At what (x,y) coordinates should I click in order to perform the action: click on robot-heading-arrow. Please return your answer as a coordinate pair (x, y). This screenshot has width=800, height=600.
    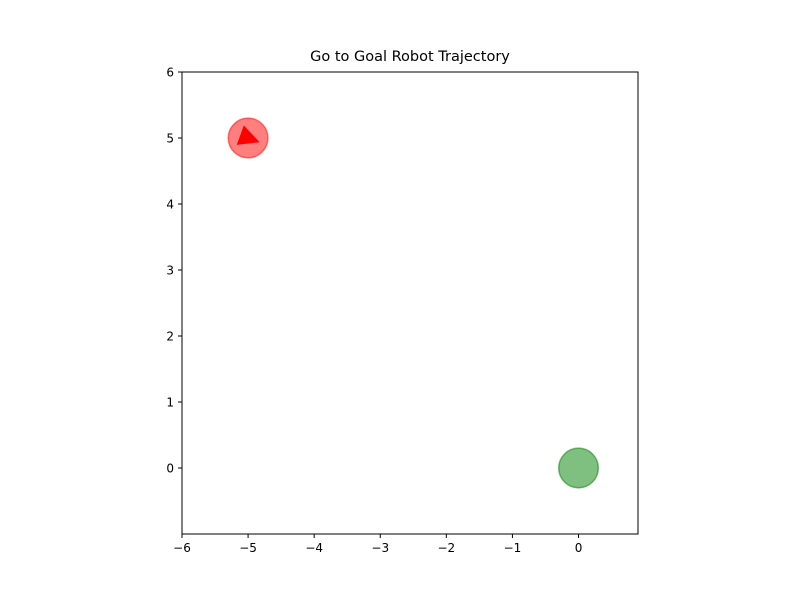
    Looking at the image, I should click on (248, 135).